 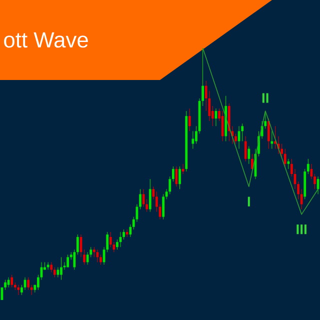 I want to click on annotation: III, so click(x=301, y=229).